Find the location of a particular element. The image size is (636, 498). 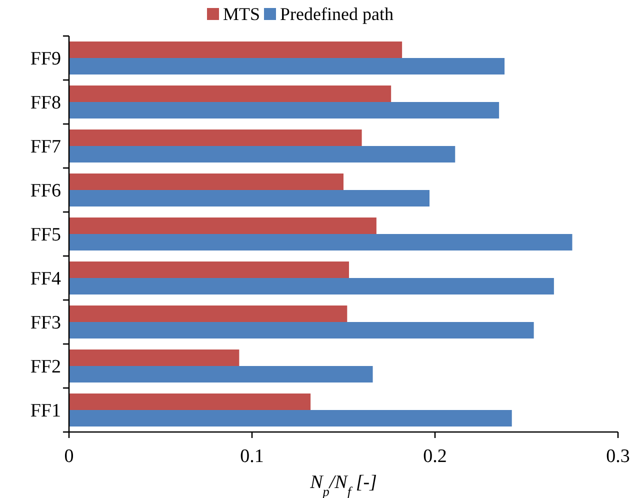

x-tick-label: 0.3 is located at coordinates (618, 456).